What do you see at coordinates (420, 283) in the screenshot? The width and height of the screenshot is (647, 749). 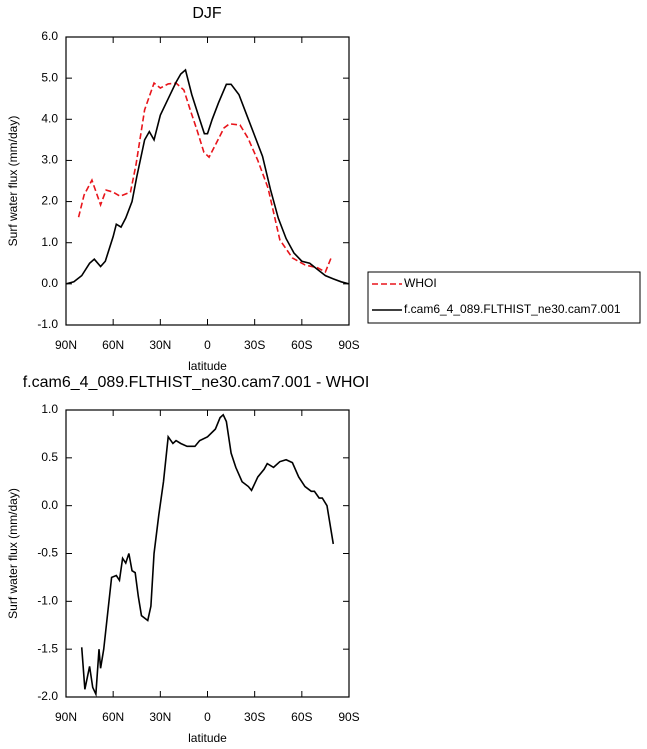 I see `legend-label: WHOI` at bounding box center [420, 283].